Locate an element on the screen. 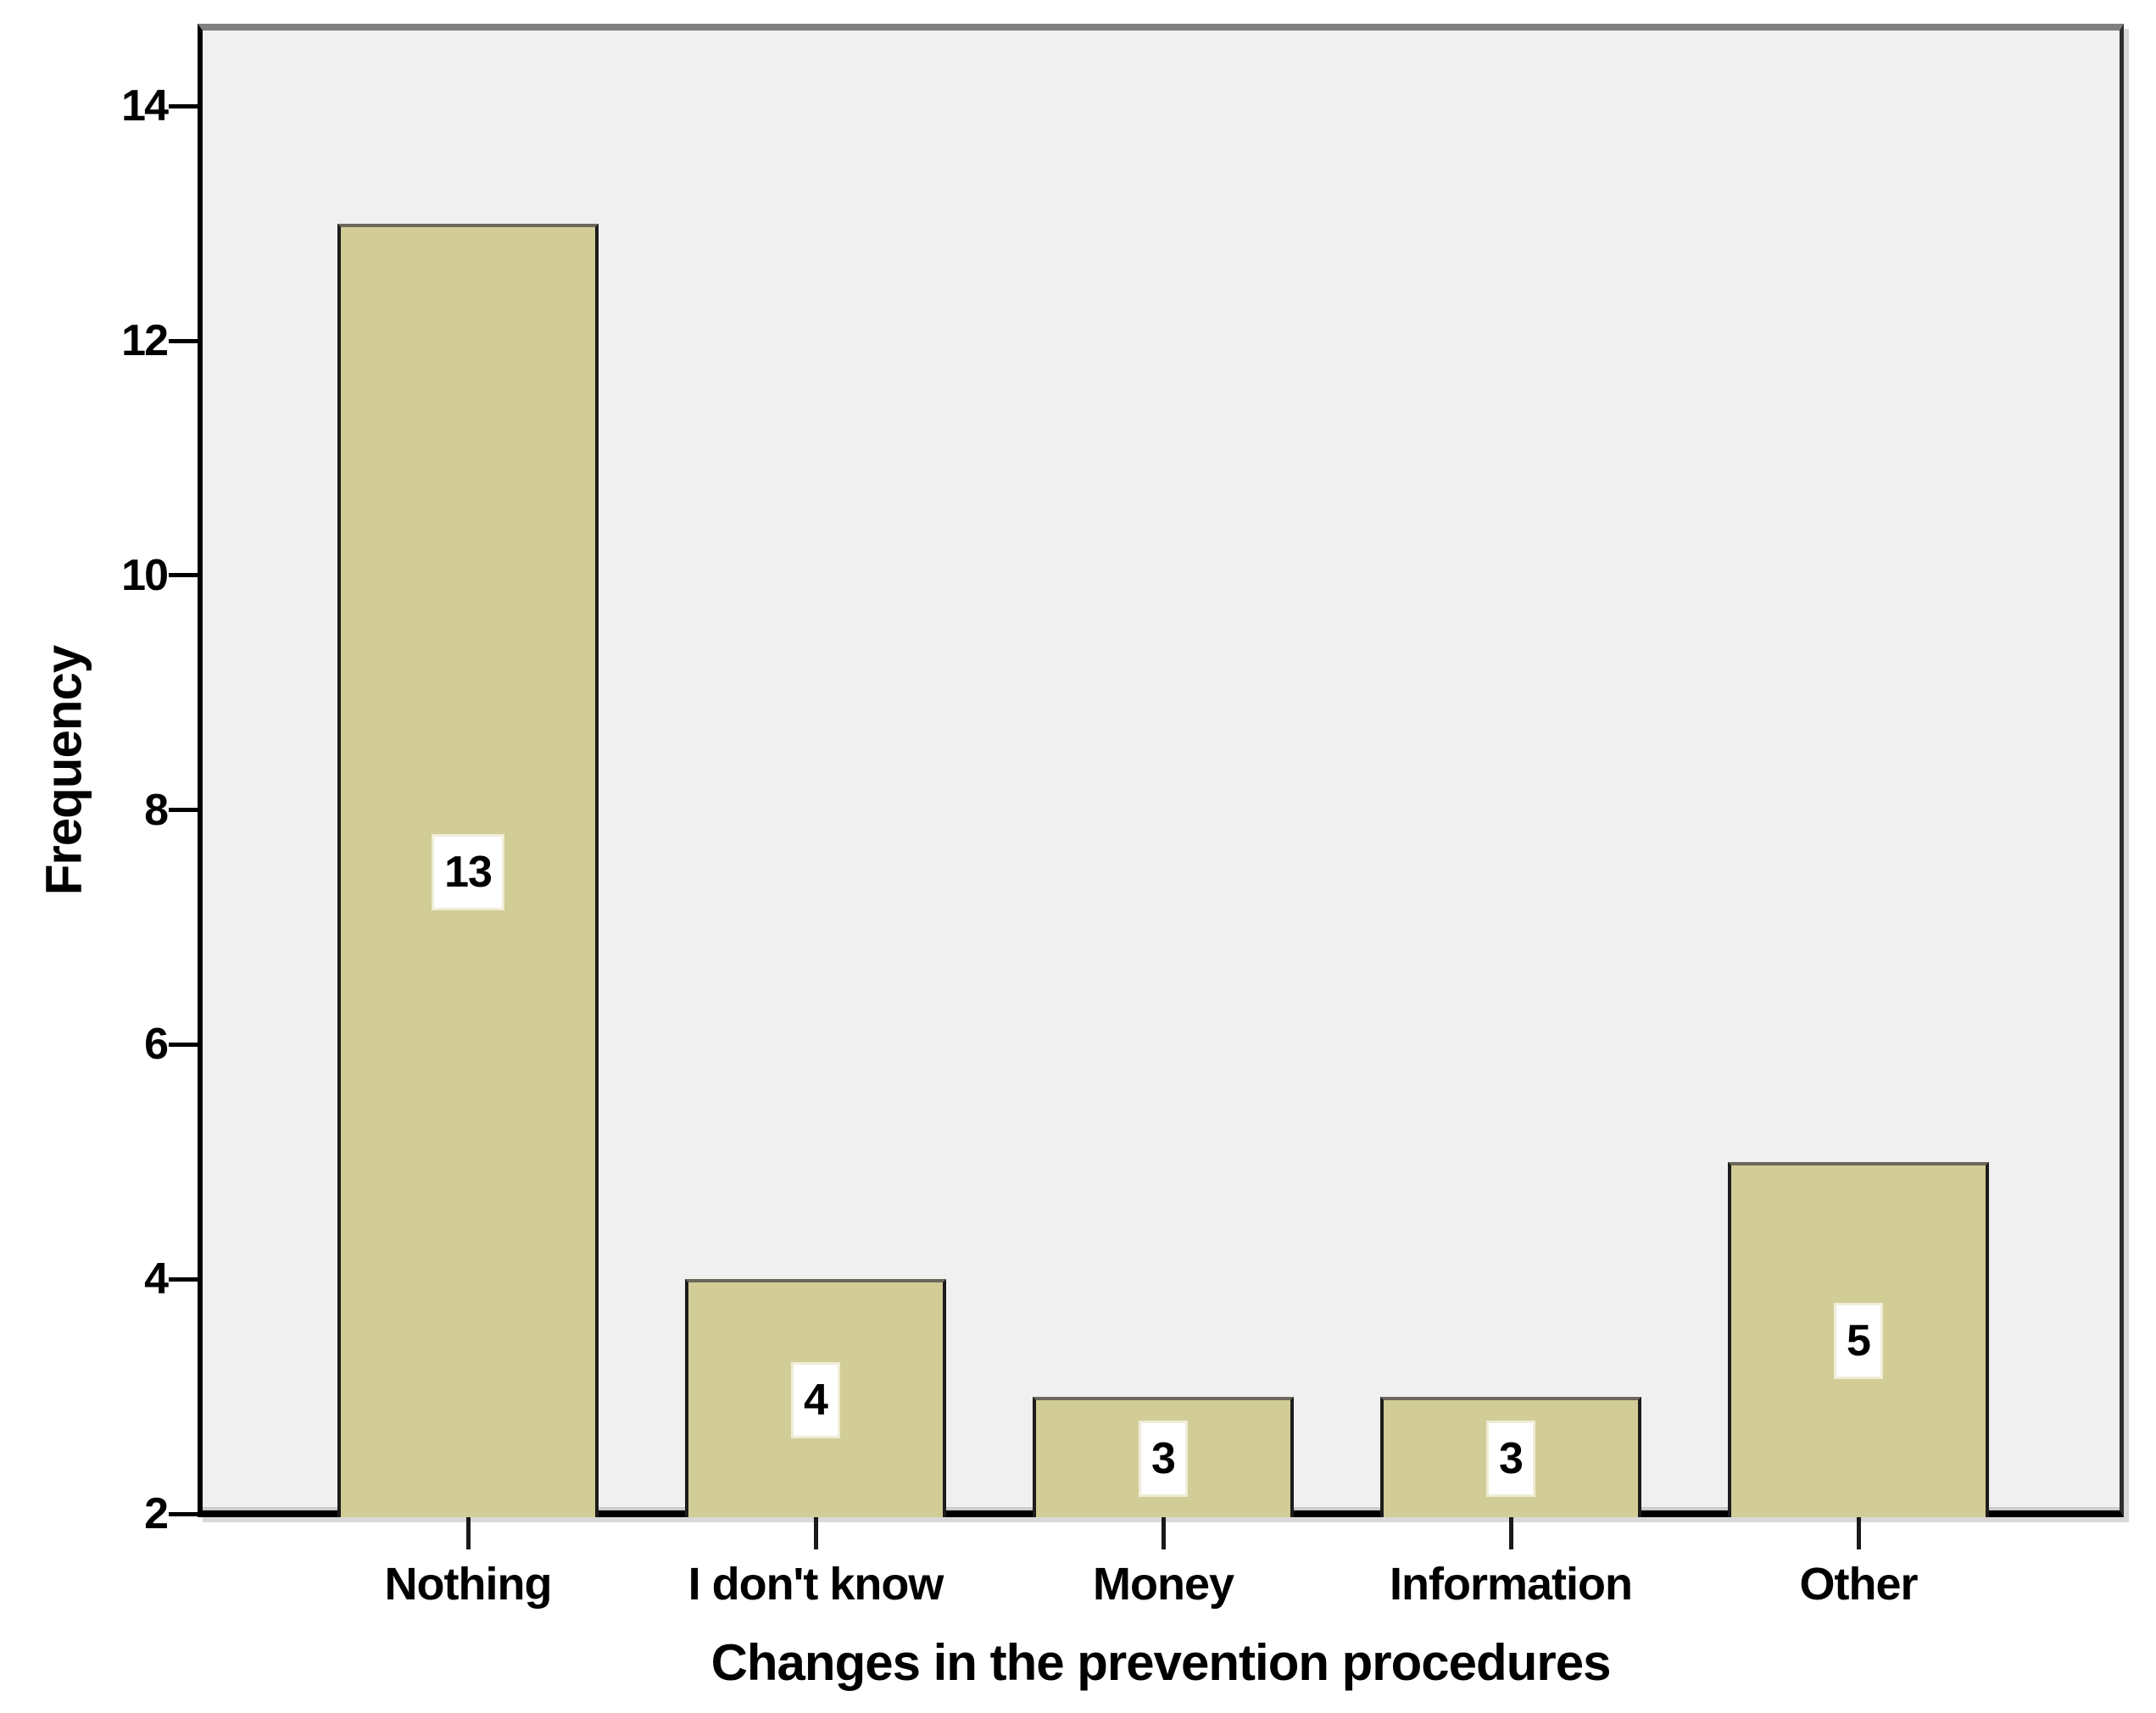 The image size is (2156, 1713). x-tick-label-nothing: Nothing is located at coordinates (469, 1584).